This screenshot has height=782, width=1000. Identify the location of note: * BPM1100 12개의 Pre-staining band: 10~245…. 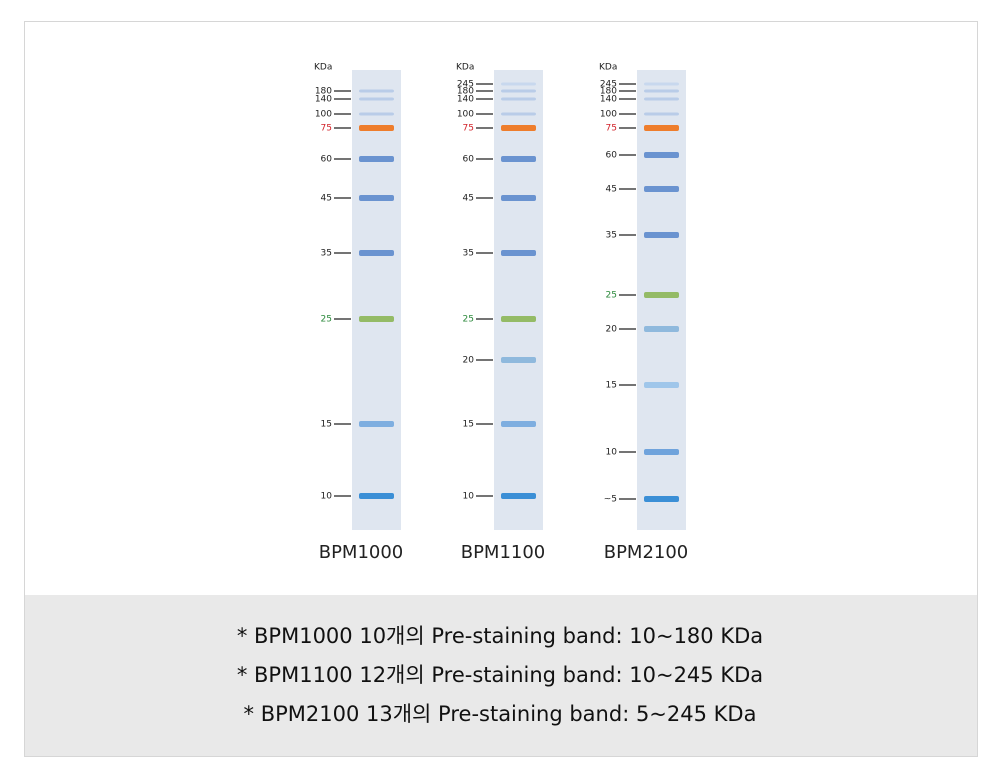
(500, 675).